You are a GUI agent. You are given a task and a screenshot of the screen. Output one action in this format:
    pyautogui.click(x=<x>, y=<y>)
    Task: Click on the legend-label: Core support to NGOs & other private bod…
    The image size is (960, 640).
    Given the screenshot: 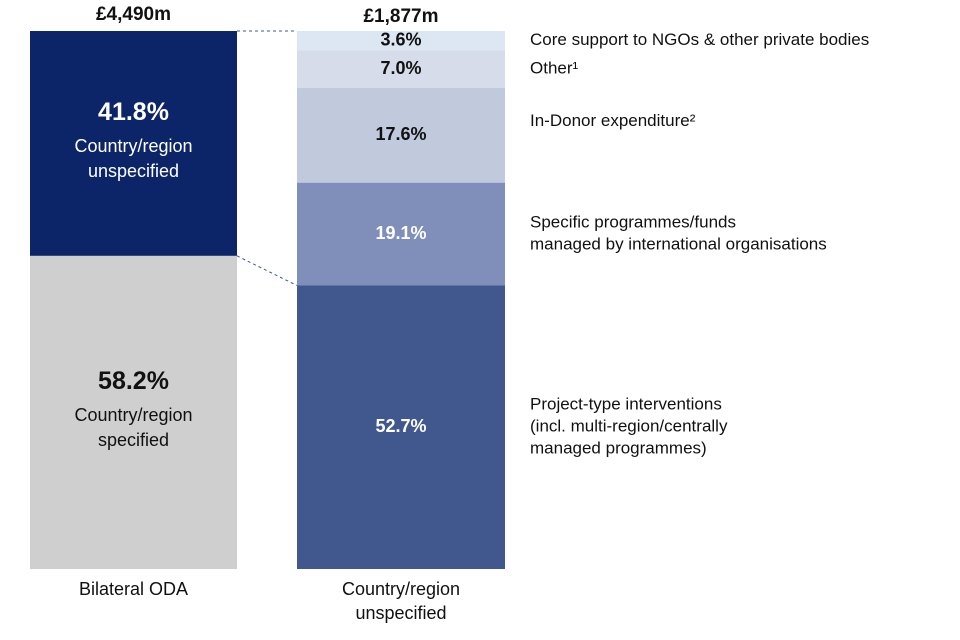 What is the action you would take?
    pyautogui.click(x=699, y=39)
    